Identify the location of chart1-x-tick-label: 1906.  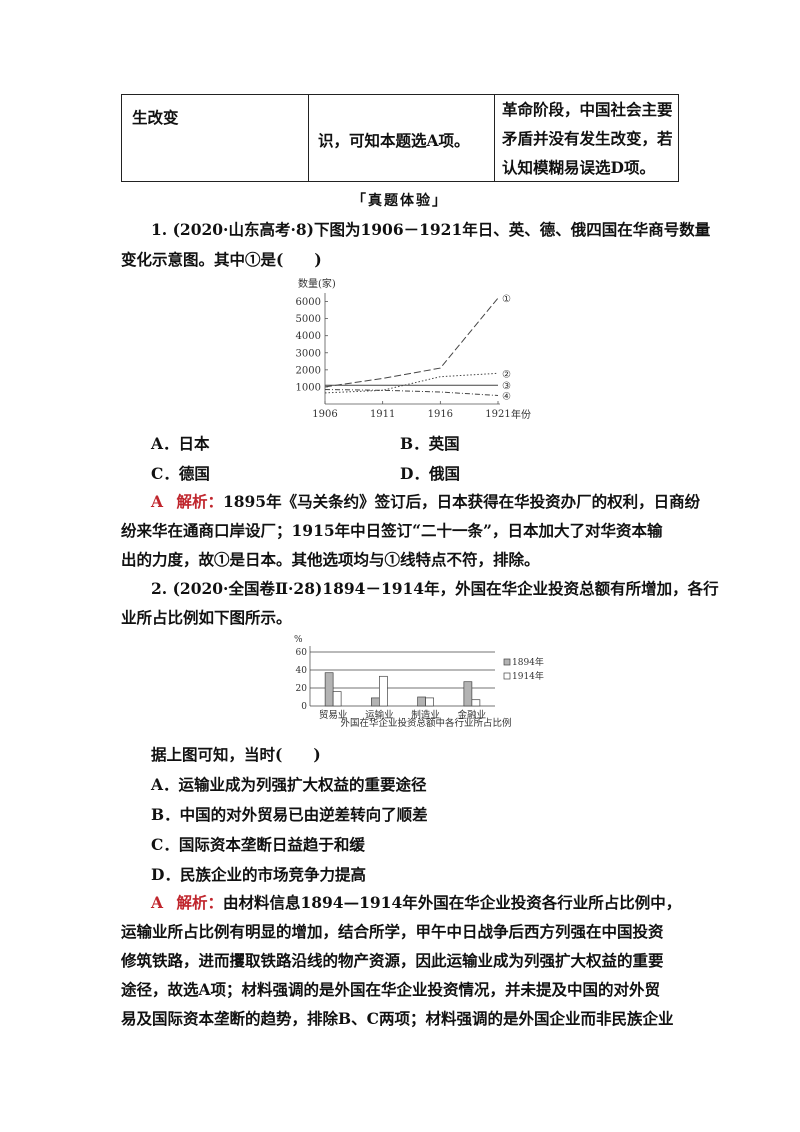
(324, 414).